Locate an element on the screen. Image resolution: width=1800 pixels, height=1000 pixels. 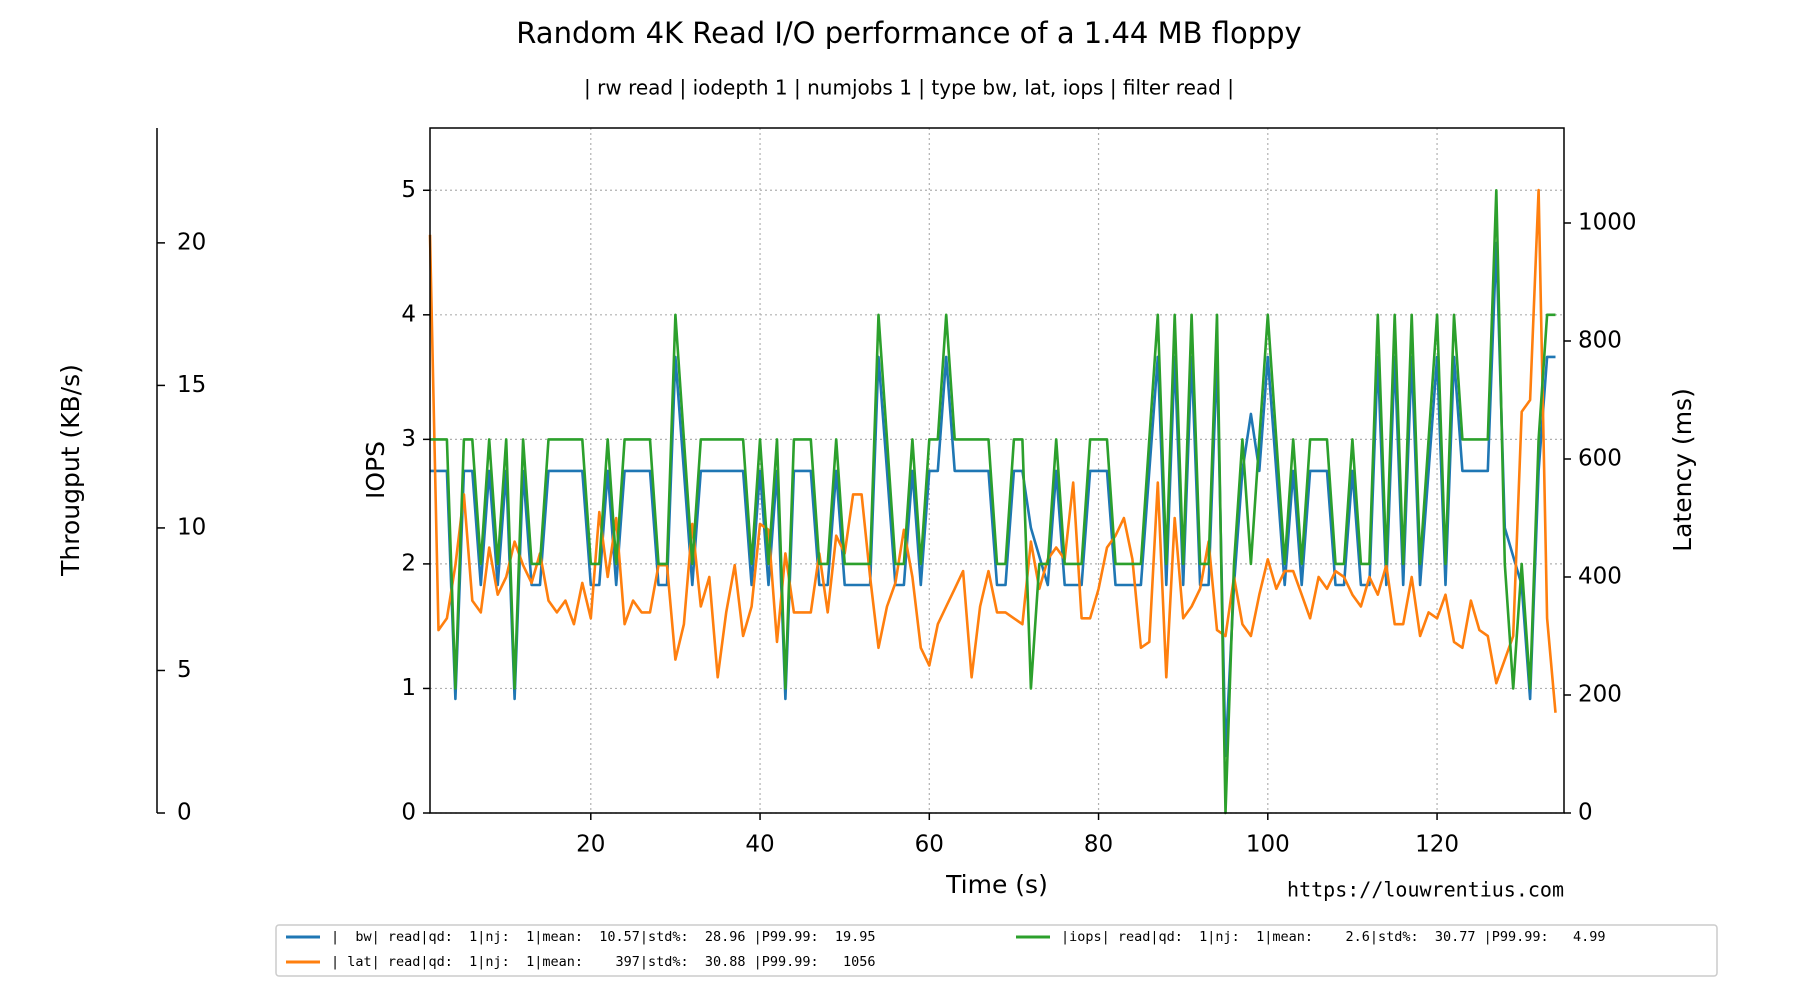
y2-tick-label: 200 is located at coordinates (1600, 694).